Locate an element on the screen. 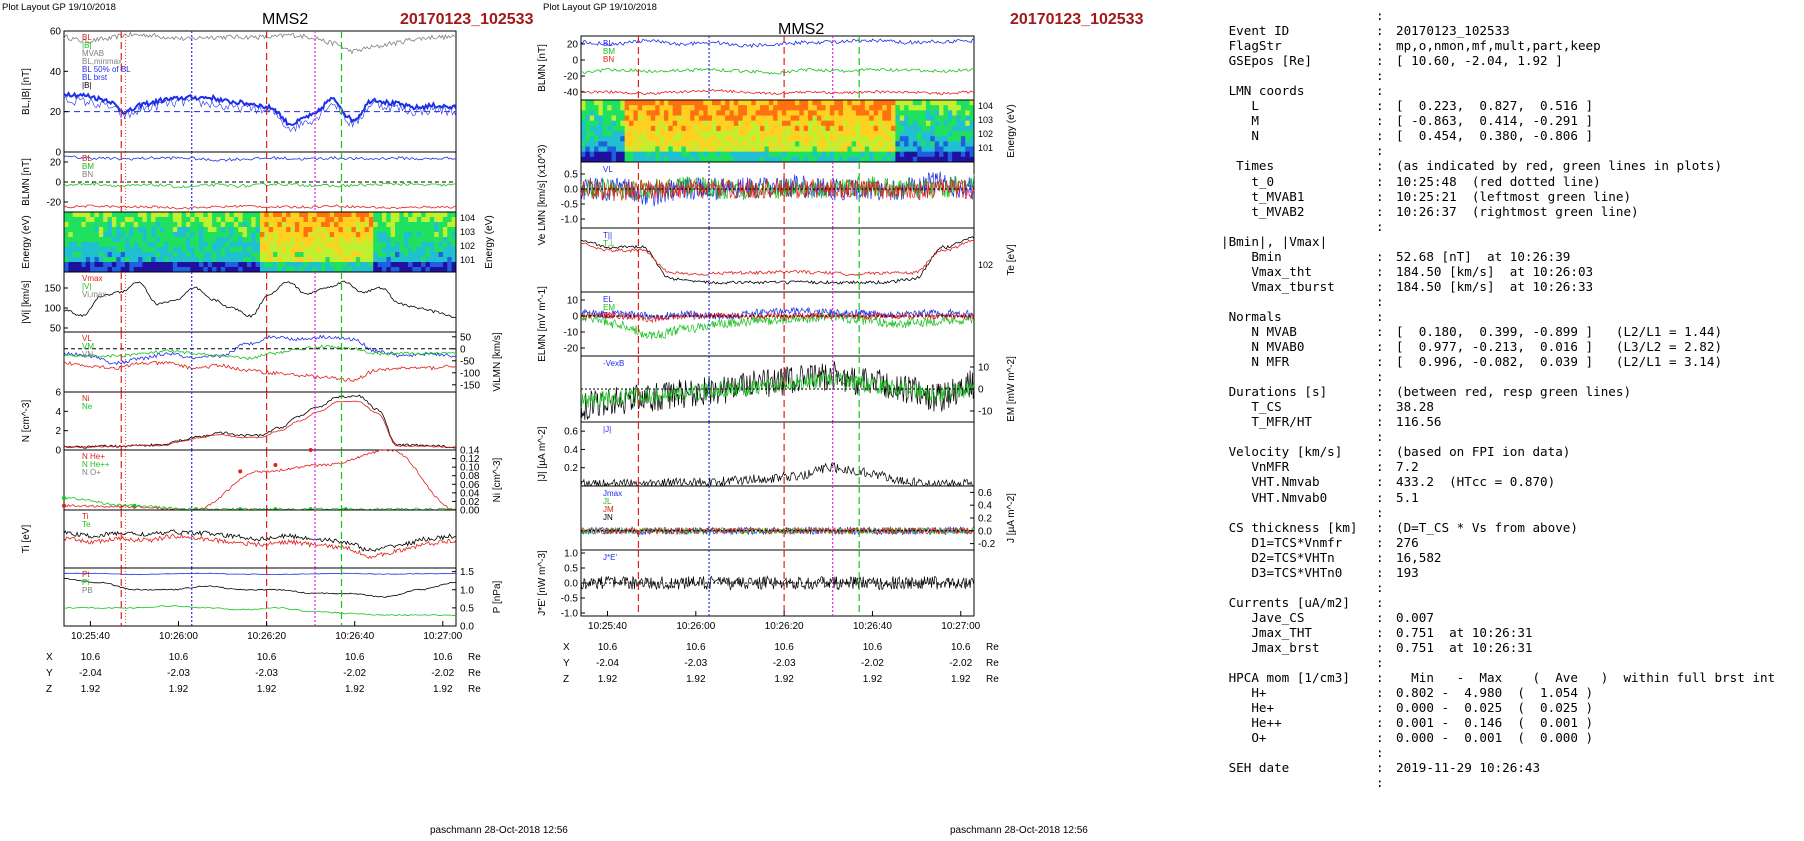 The image size is (1804, 841). y-tick-label: 0.0 is located at coordinates (467, 627).